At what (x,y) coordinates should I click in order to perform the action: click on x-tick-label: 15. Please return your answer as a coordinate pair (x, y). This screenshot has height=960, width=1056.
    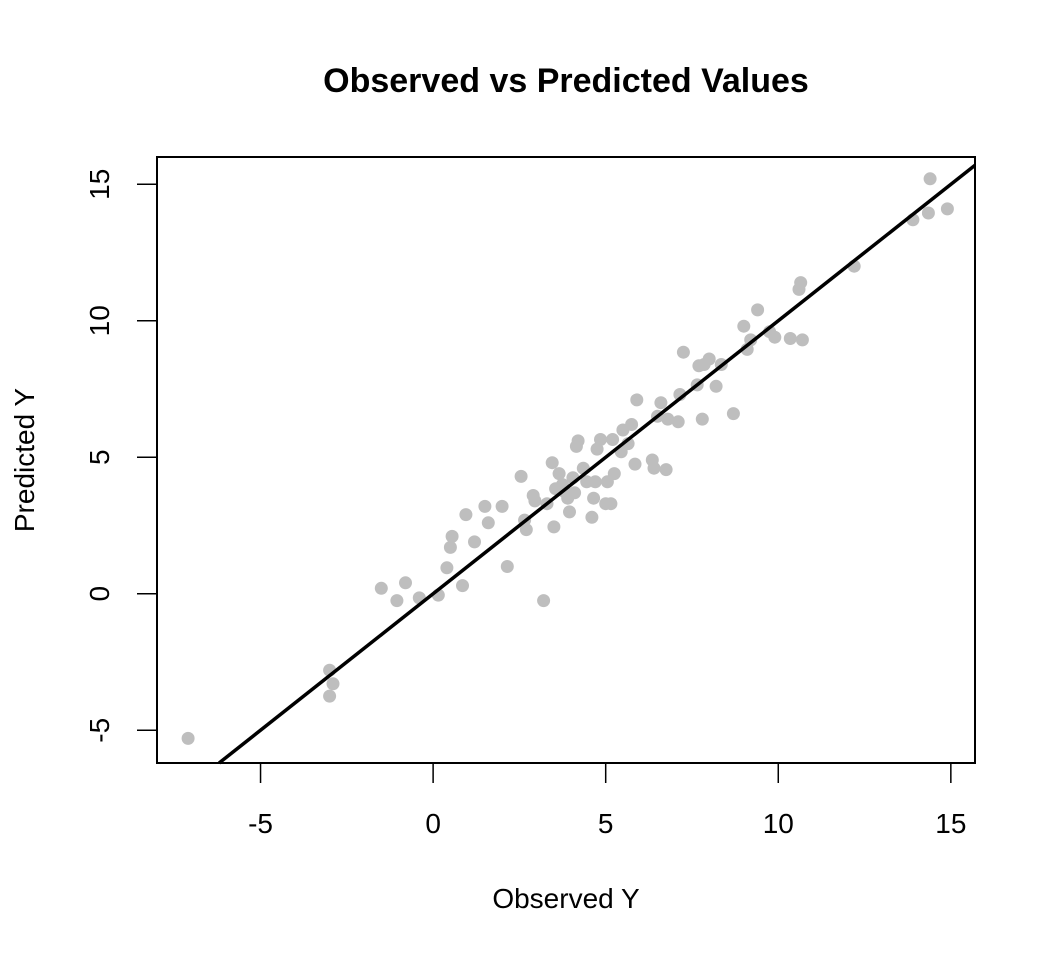
    Looking at the image, I should click on (950, 823).